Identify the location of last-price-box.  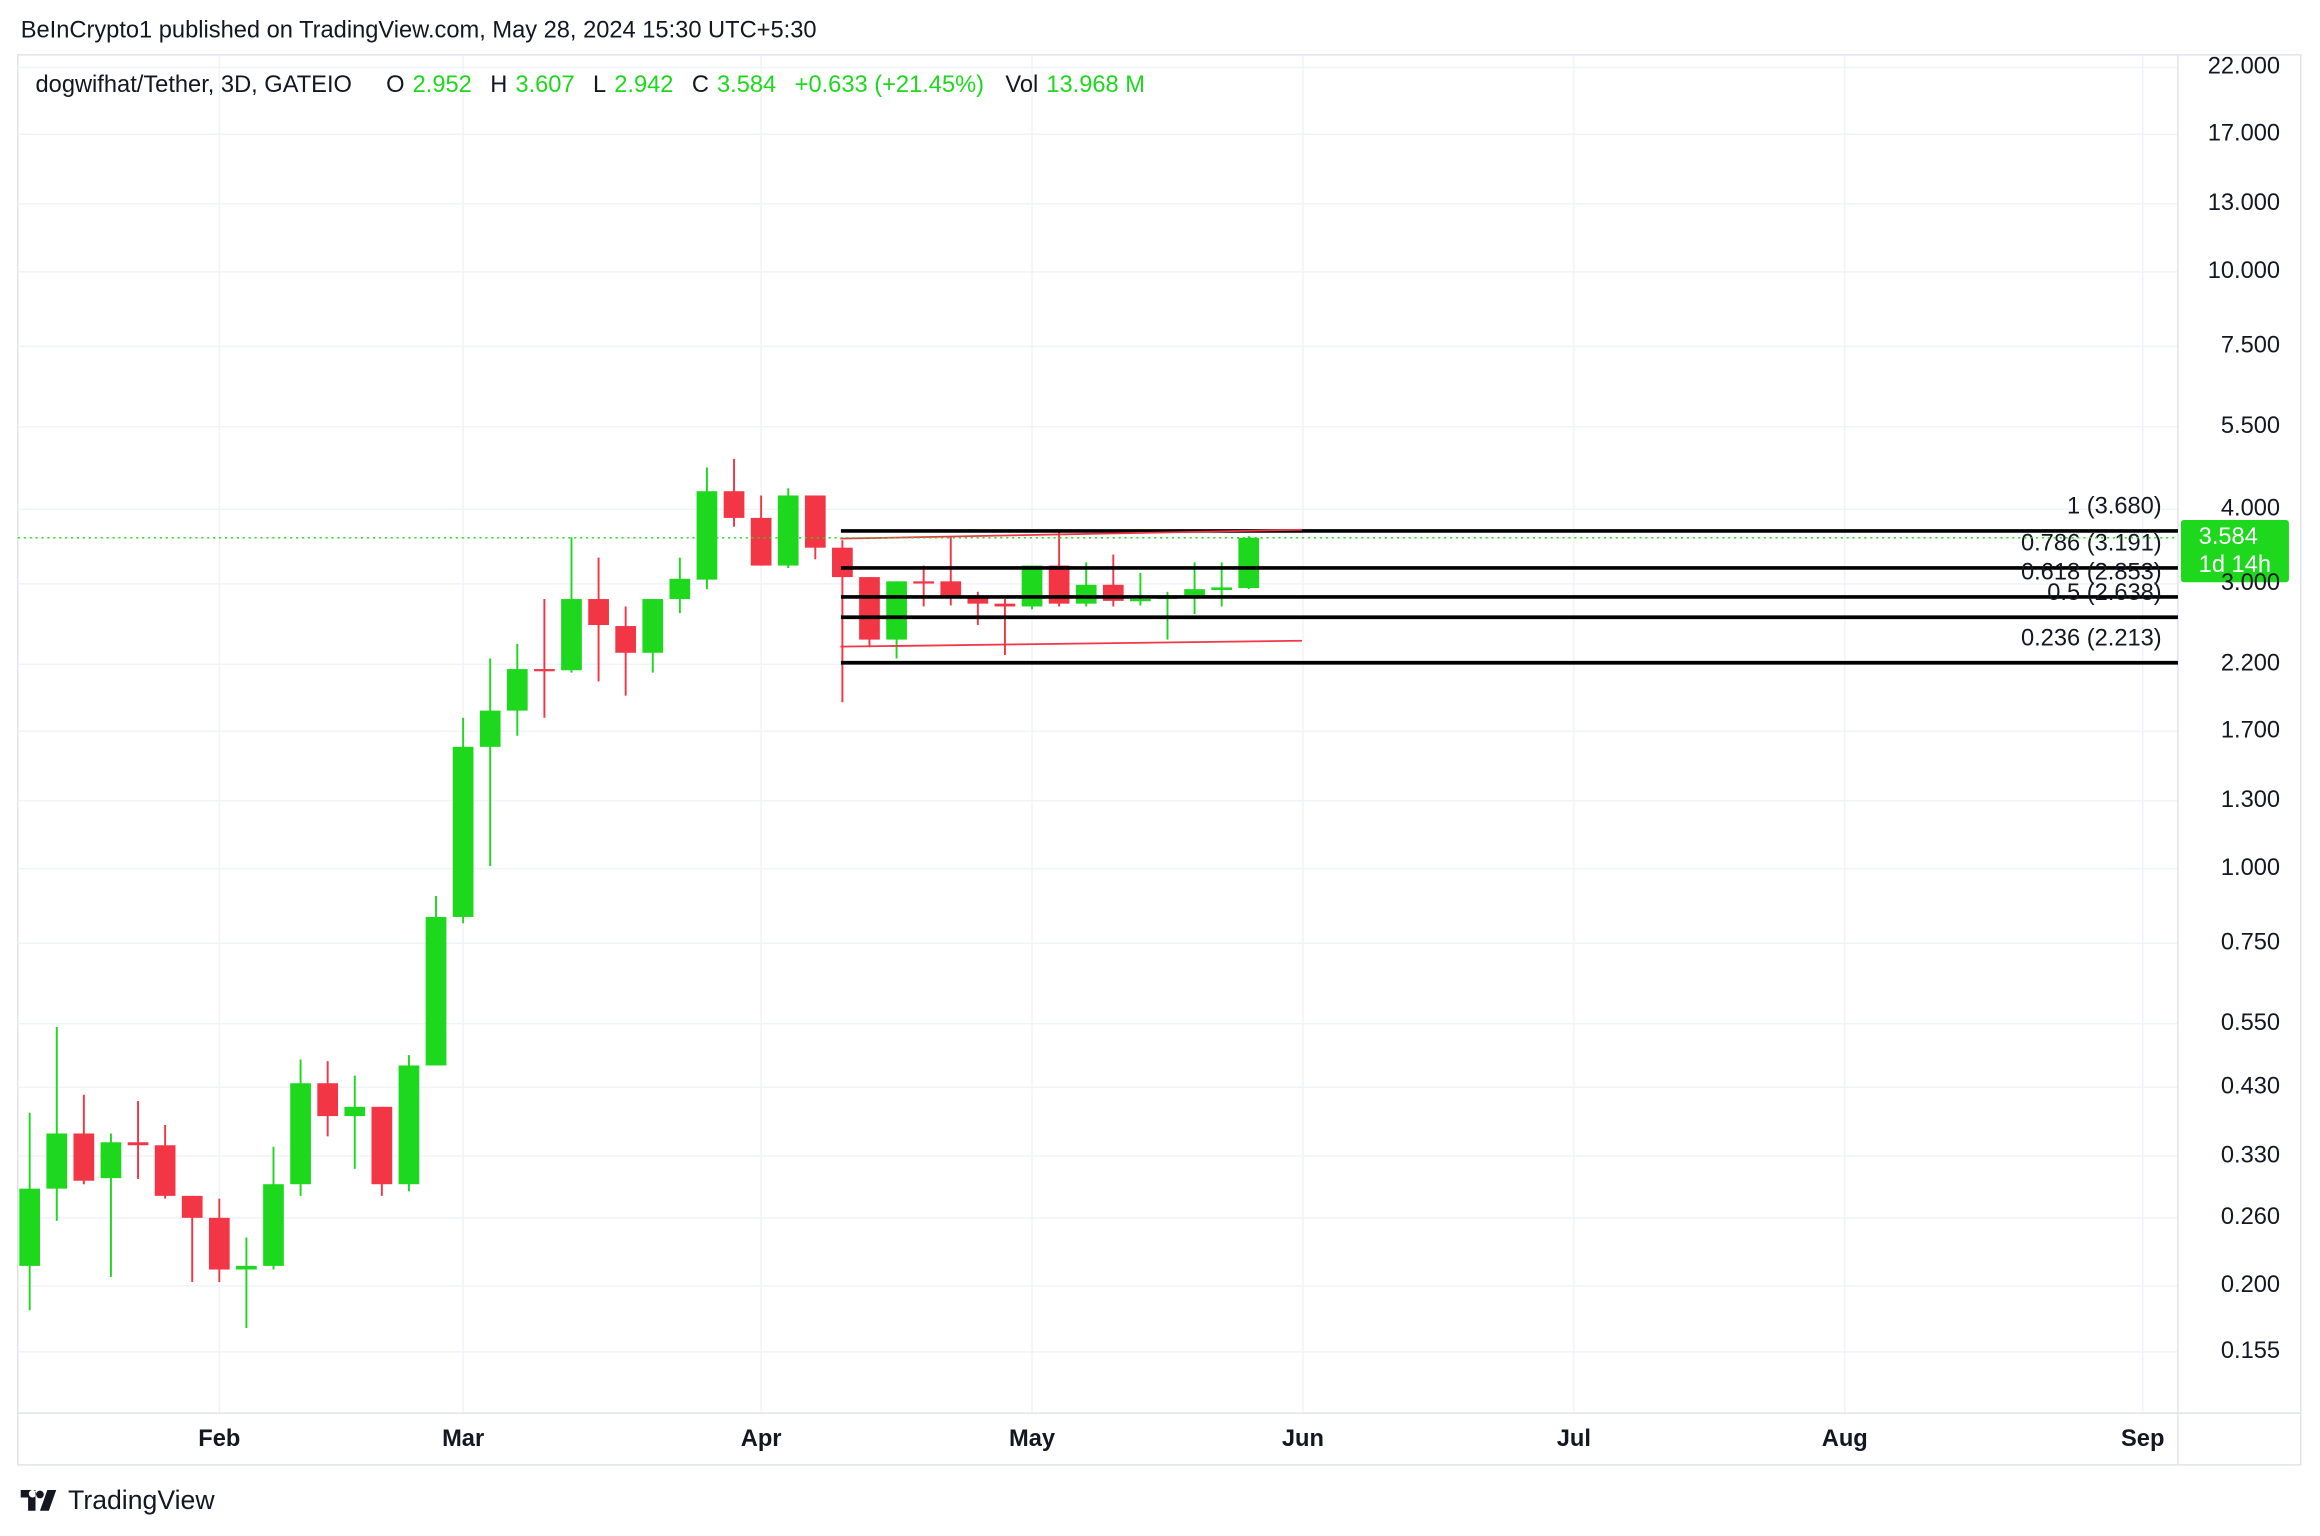
(2234, 551).